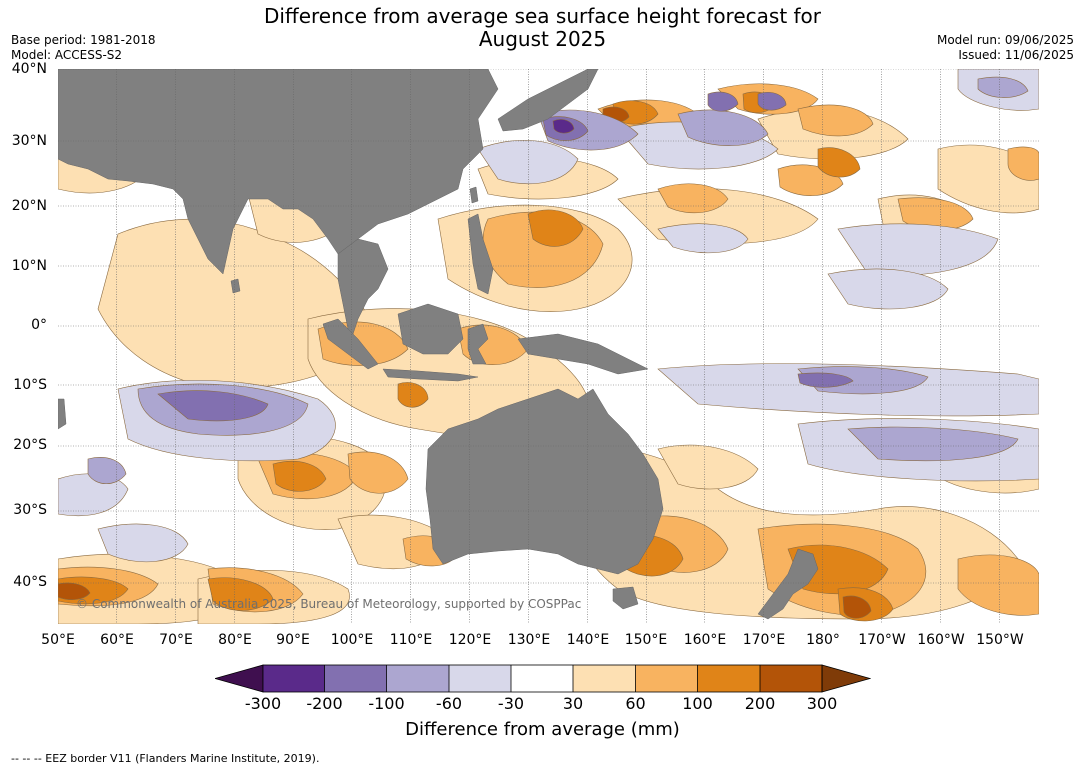  I want to click on philippines, so click(480, 254).